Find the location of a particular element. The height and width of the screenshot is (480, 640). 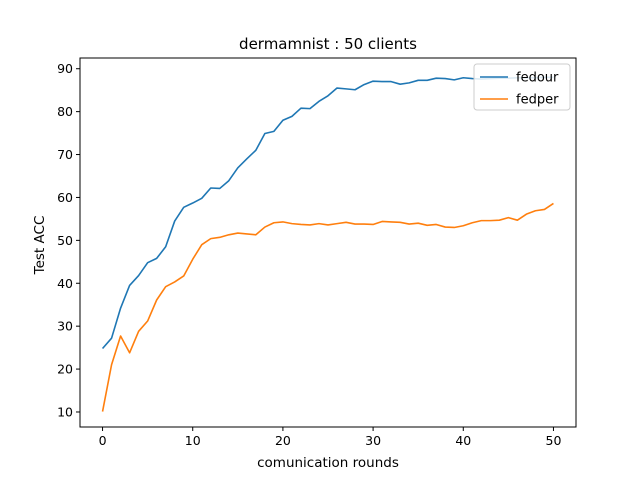

x-tick-label: 10 is located at coordinates (193, 440).